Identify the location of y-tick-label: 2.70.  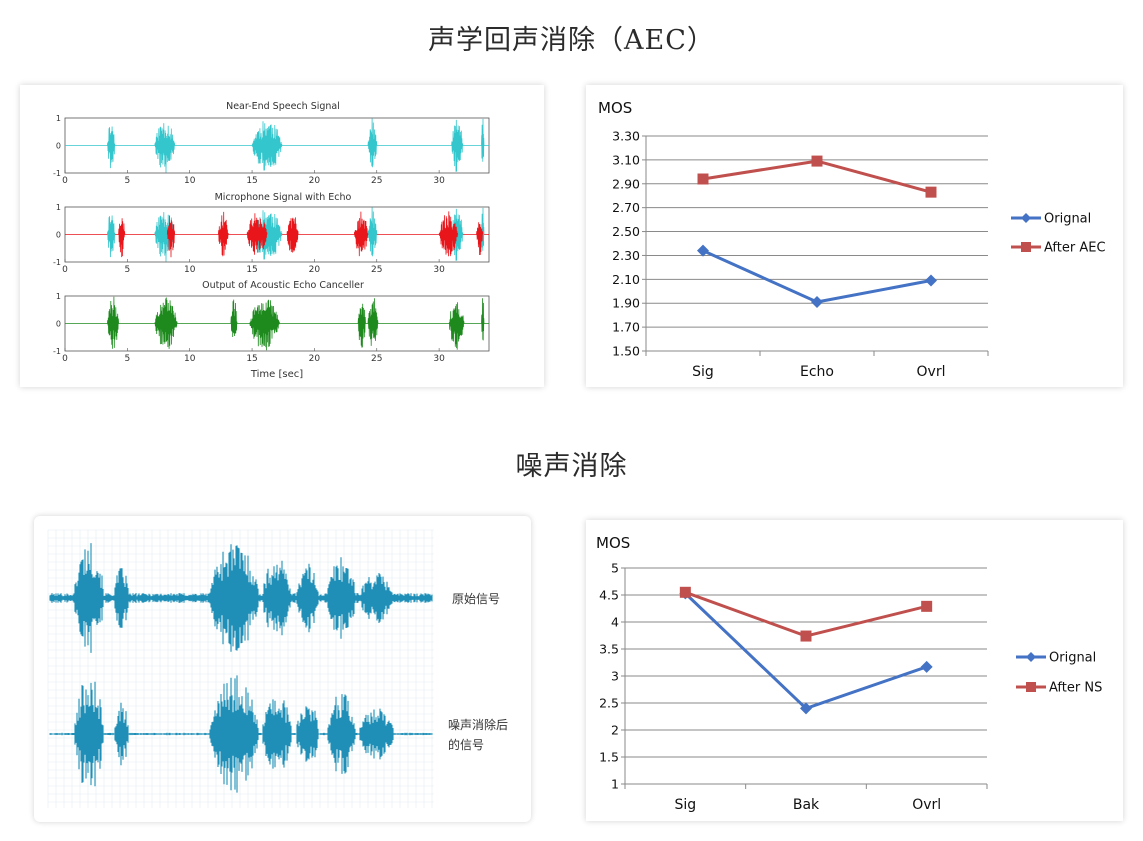
(626, 207).